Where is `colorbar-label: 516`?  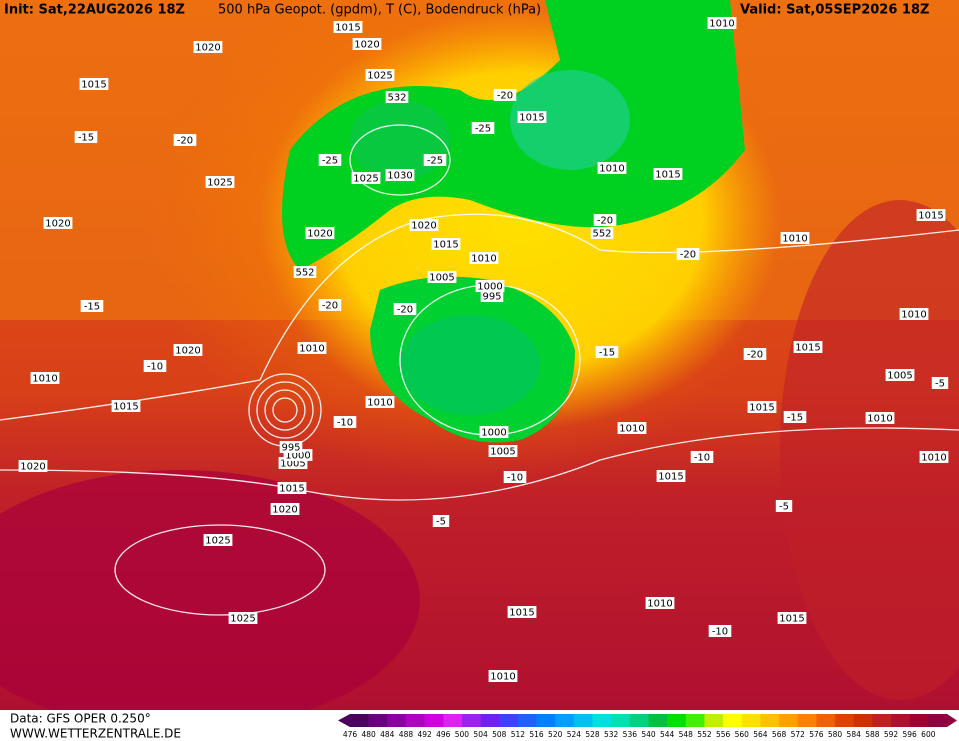
colorbar-label: 516 is located at coordinates (536, 734).